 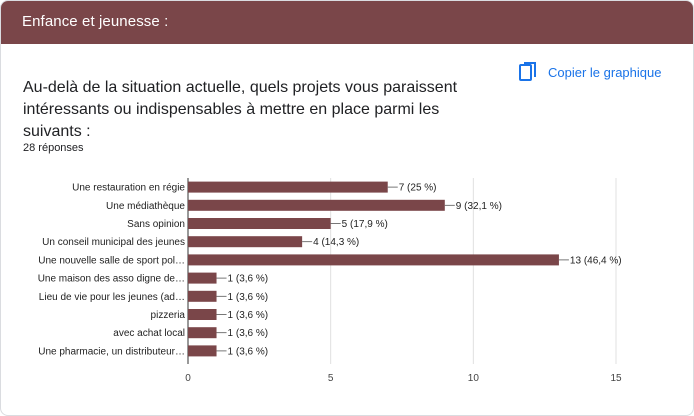 What do you see at coordinates (605, 72) in the screenshot?
I see `copy-chart-label: Copier le graphique` at bounding box center [605, 72].